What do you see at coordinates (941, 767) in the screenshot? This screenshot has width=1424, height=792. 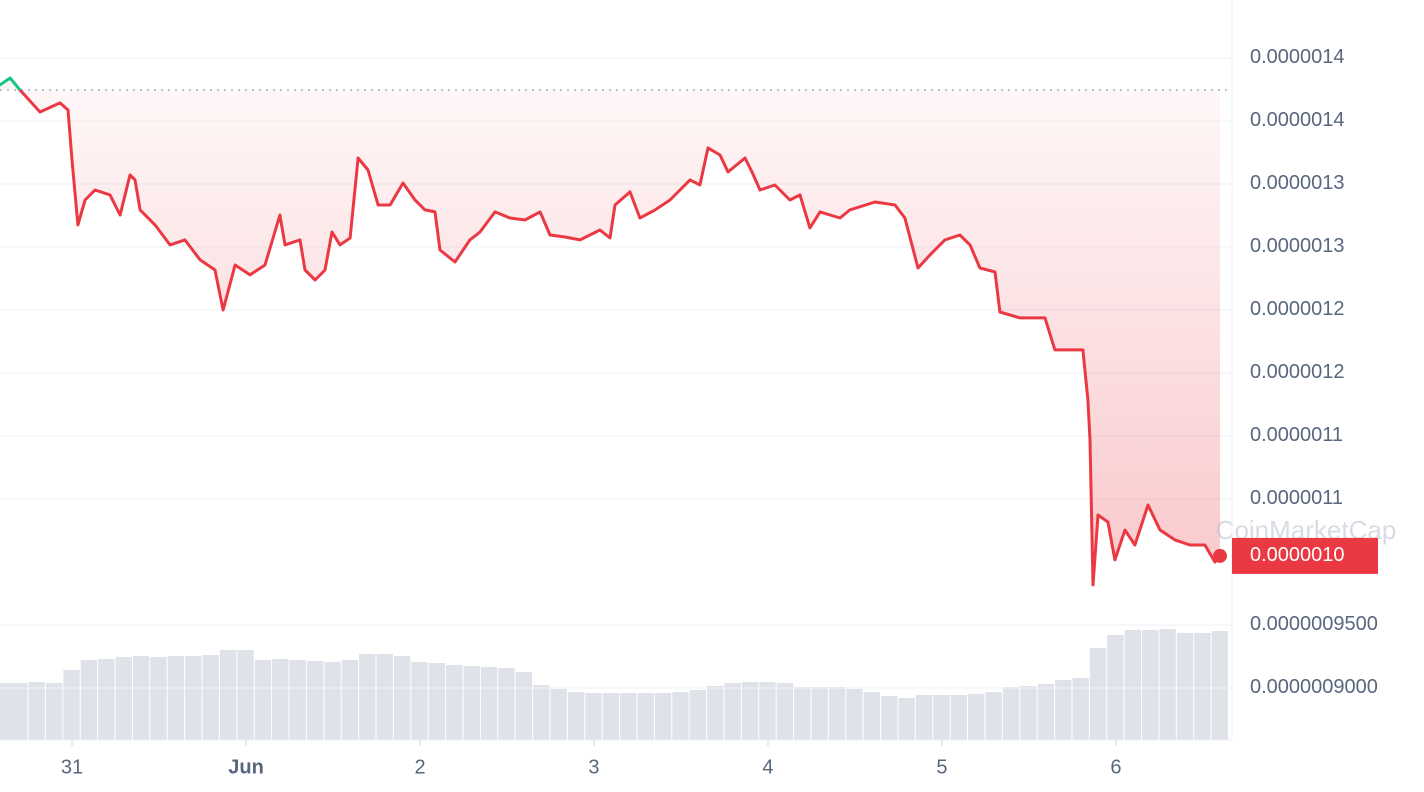 I see `x-tick-label: 5` at bounding box center [941, 767].